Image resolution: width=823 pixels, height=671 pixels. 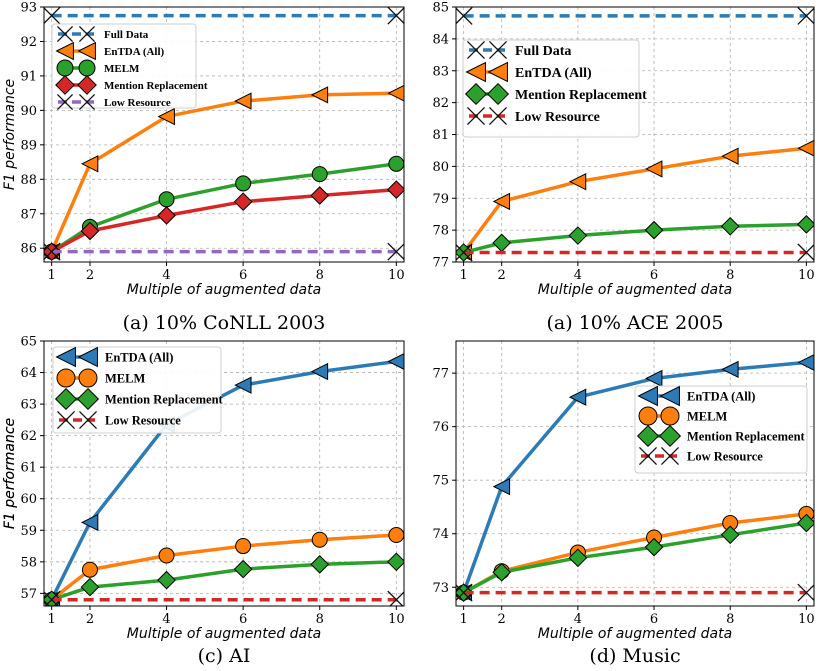 I want to click on series-full-data, so click(x=224, y=16).